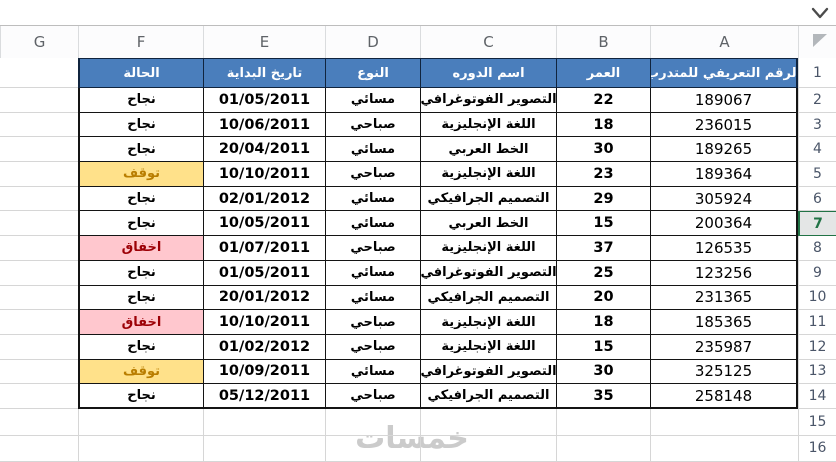 The height and width of the screenshot is (462, 836). Describe the element at coordinates (603, 199) in the screenshot. I see `cell-age: 29` at that location.